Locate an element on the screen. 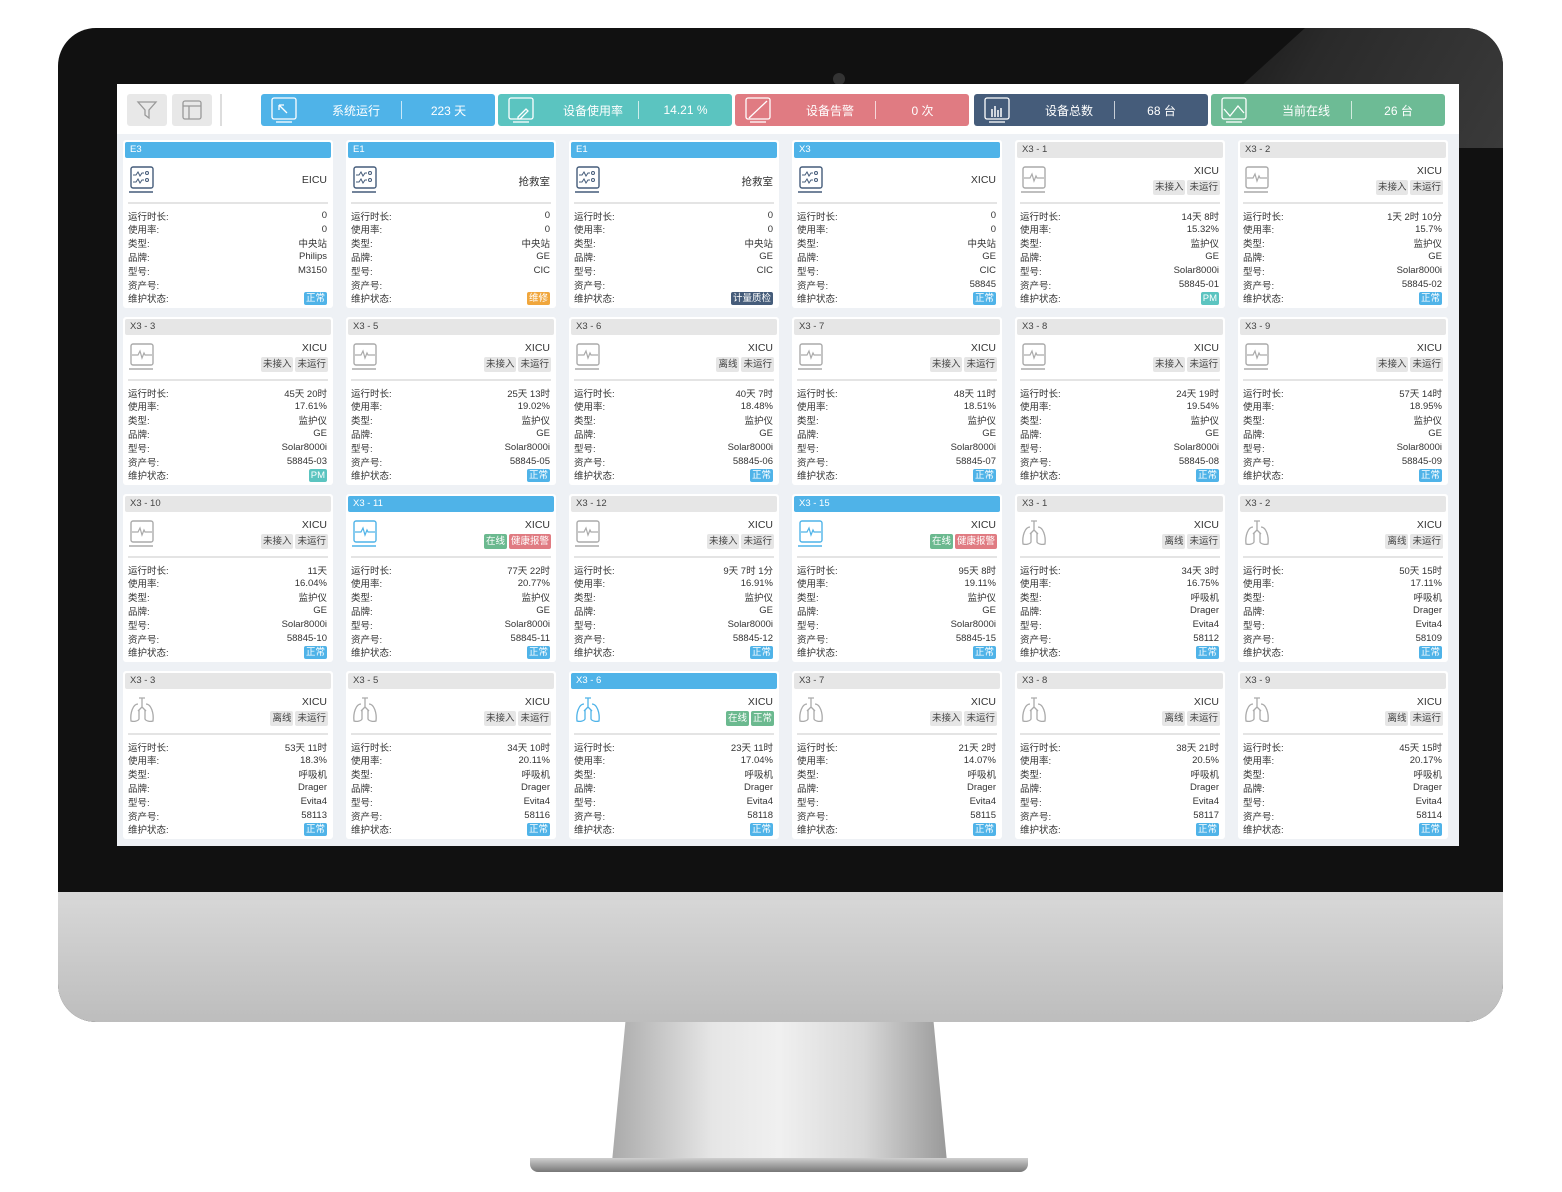  central-station-icon is located at coordinates (141, 179).